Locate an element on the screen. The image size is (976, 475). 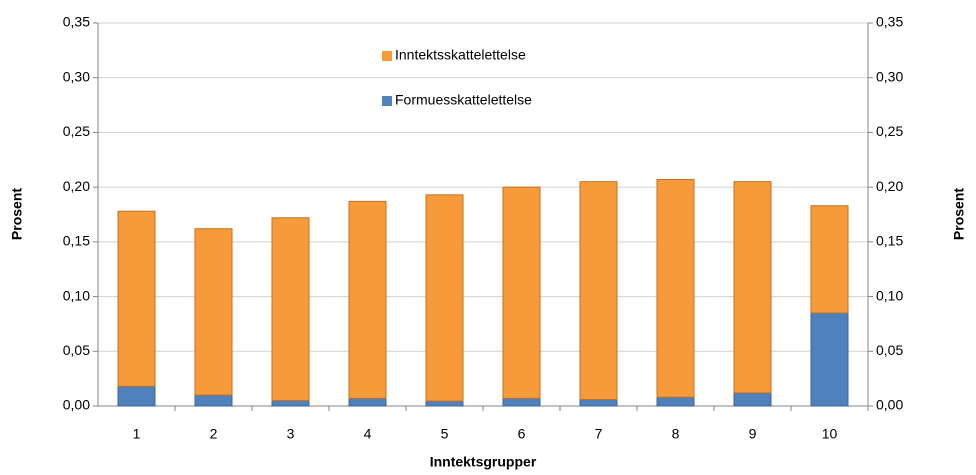
y2-axis-title: Prosent is located at coordinates (959, 214).